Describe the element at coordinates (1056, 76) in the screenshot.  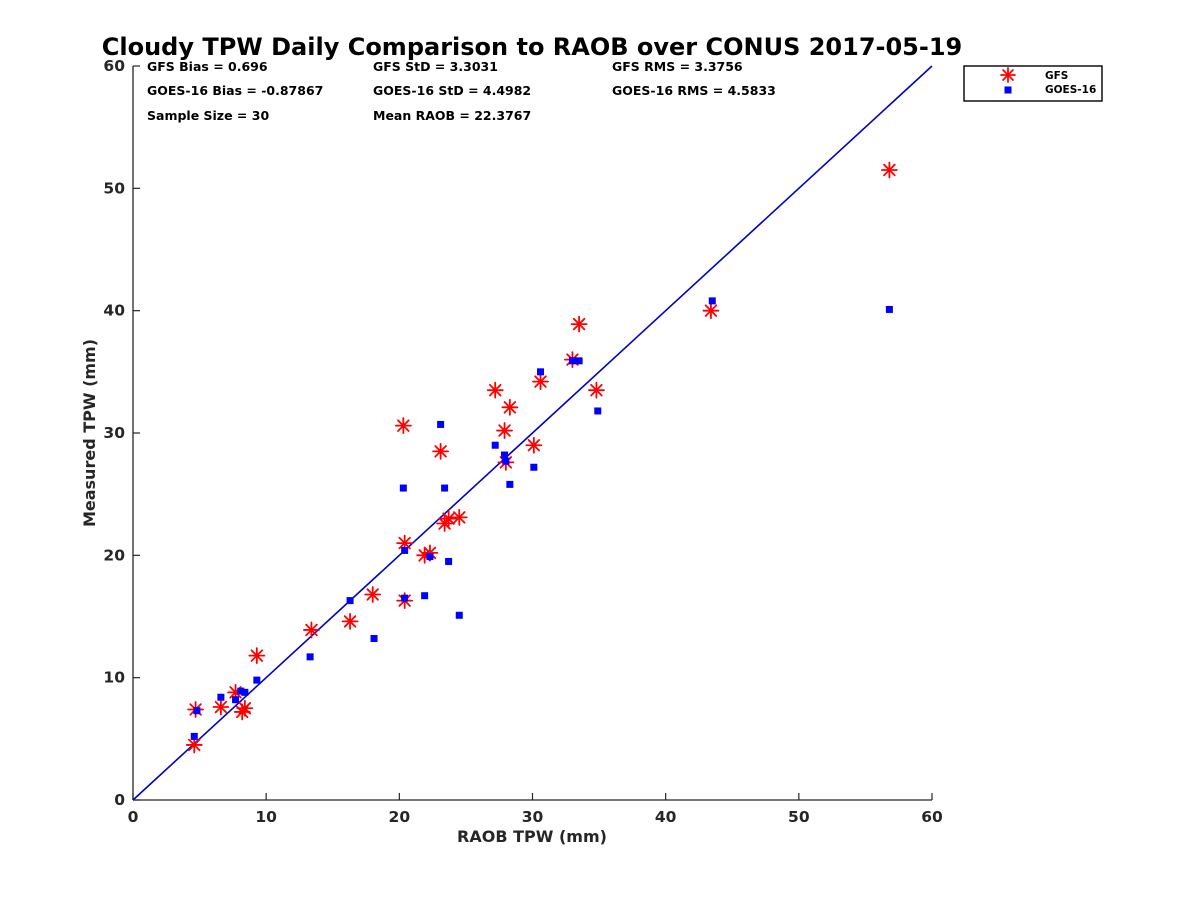
I see `legend-gfs-label: GFS` at that location.